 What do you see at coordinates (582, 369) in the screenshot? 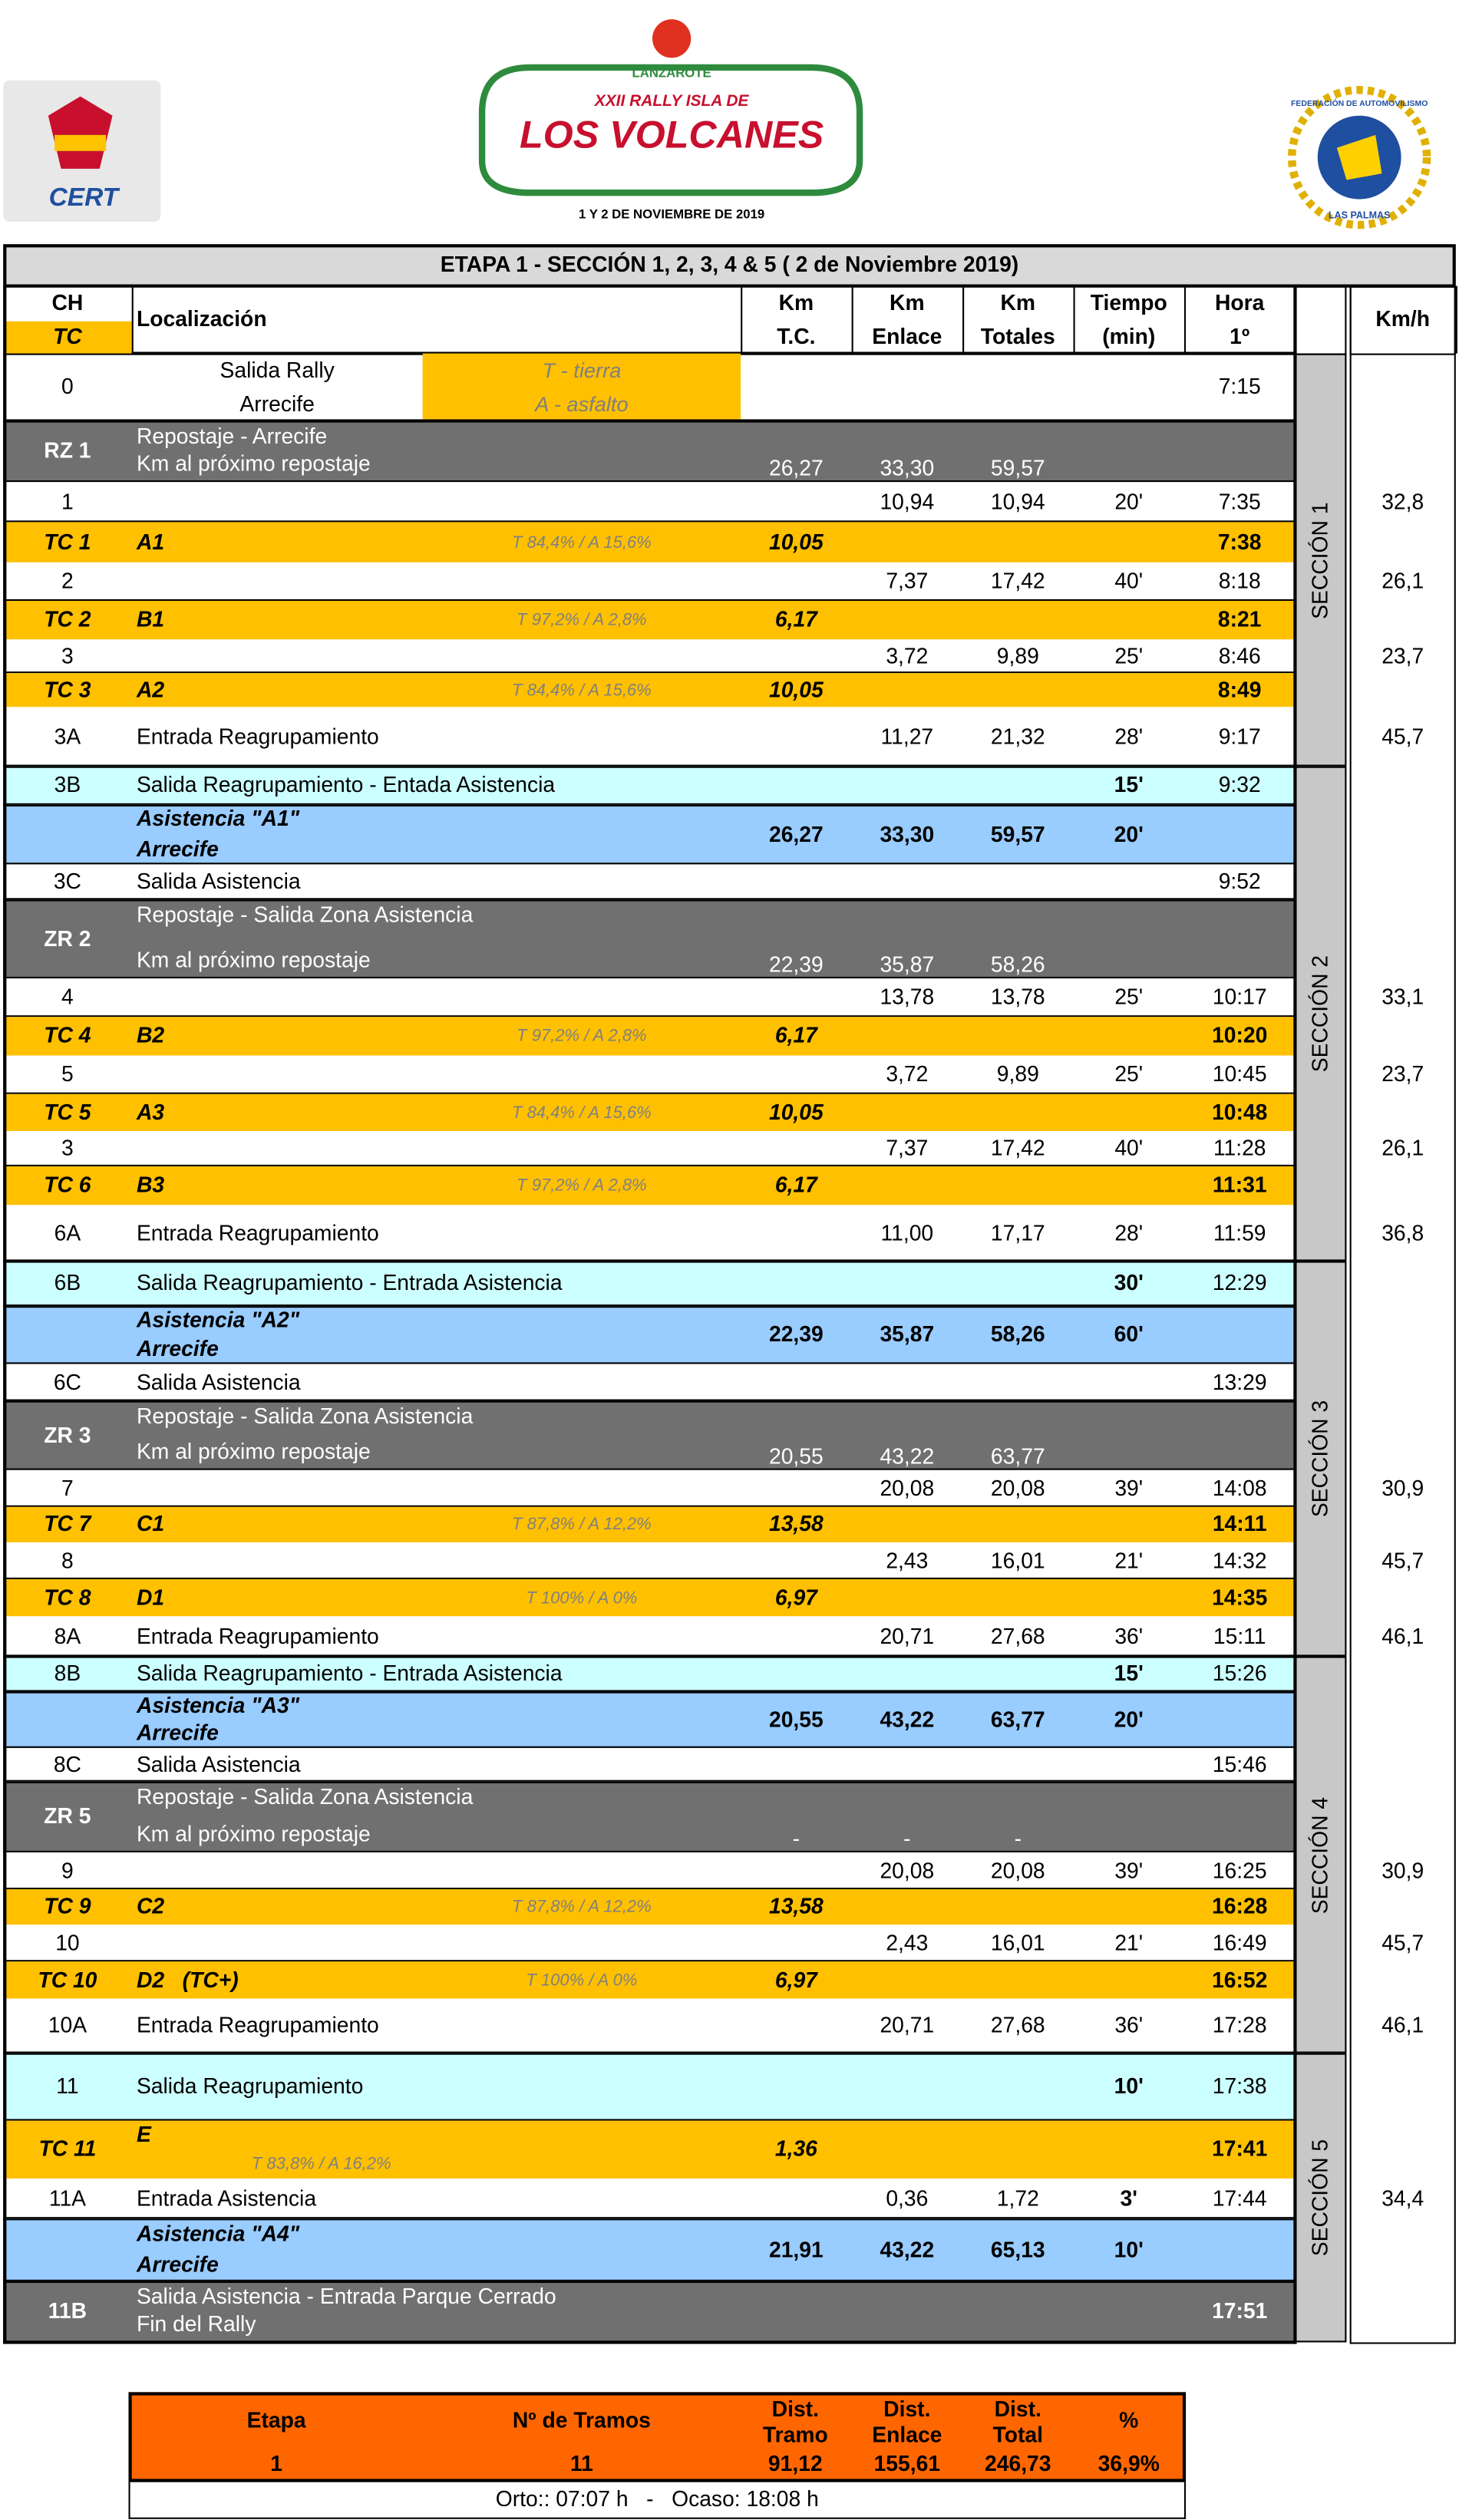
I see `surface: T - tierra` at bounding box center [582, 369].